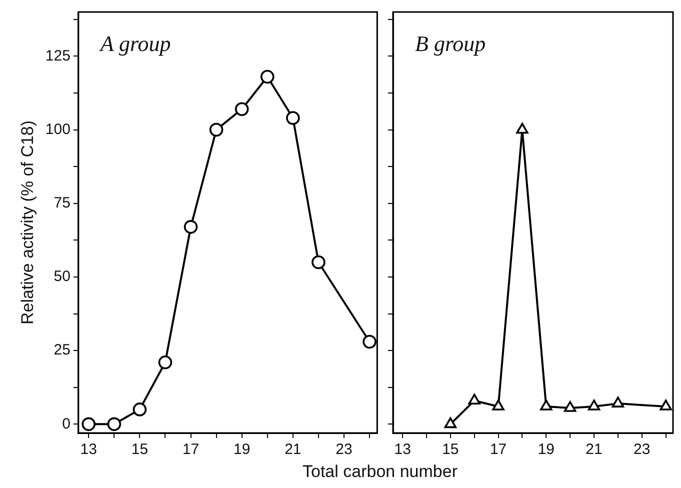 The width and height of the screenshot is (681, 488). What do you see at coordinates (57, 55) in the screenshot?
I see `y-tick-label: 125` at bounding box center [57, 55].